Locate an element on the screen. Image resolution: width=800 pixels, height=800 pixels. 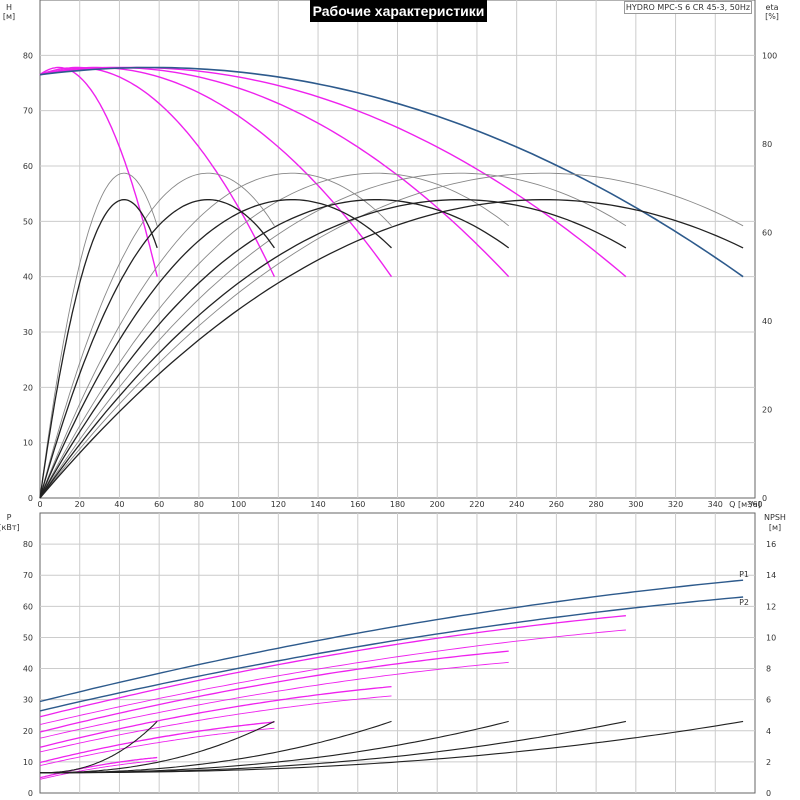
p-tick-label: 10 is located at coordinates (28, 762).